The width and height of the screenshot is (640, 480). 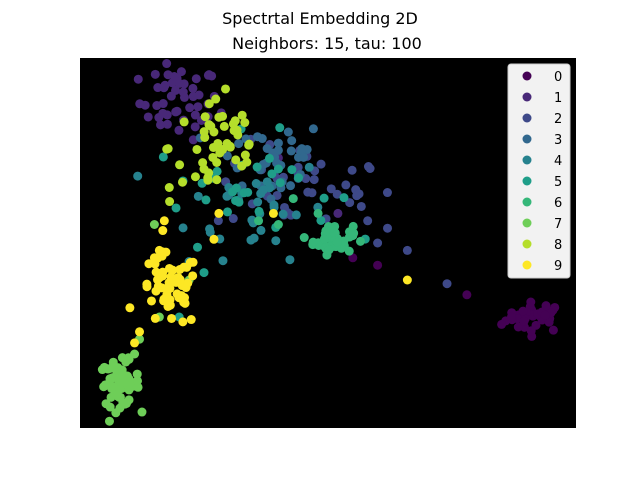 What do you see at coordinates (558, 77) in the screenshot?
I see `legend-label-0: 0` at bounding box center [558, 77].